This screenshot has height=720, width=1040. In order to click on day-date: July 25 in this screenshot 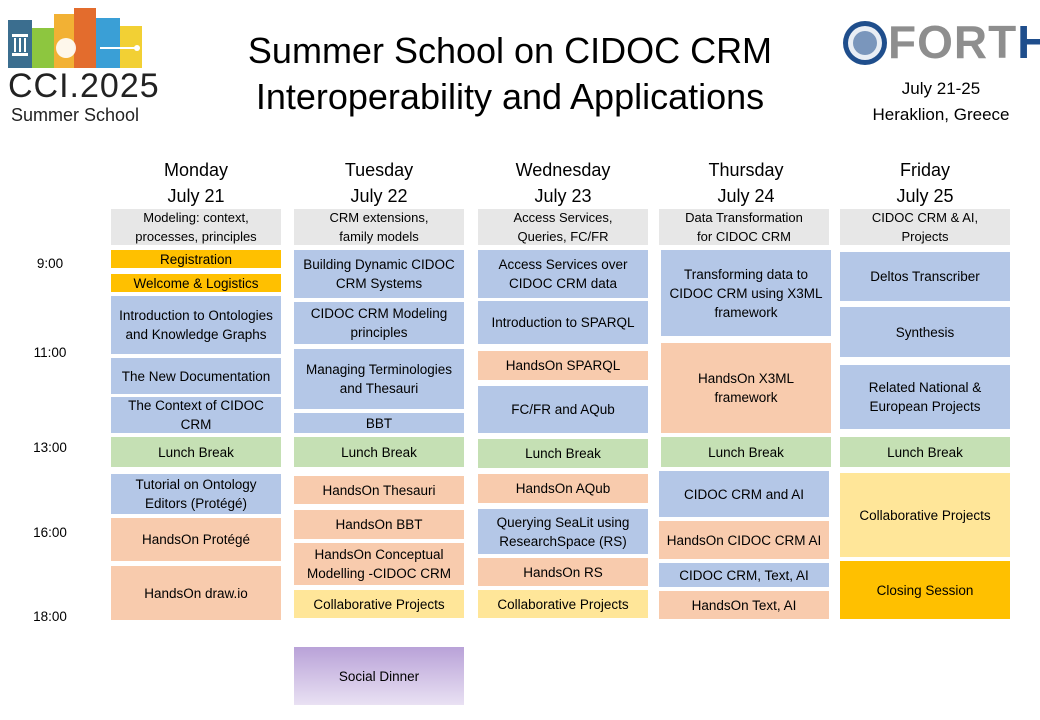, I will do `click(925, 196)`.